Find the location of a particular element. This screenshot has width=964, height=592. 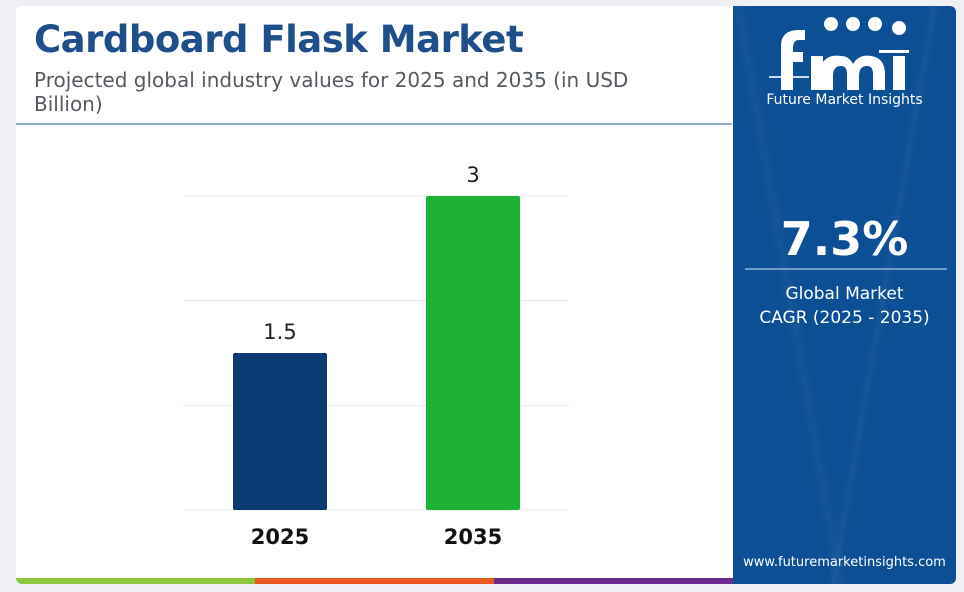

cagr-value: 7.3% is located at coordinates (844, 239).